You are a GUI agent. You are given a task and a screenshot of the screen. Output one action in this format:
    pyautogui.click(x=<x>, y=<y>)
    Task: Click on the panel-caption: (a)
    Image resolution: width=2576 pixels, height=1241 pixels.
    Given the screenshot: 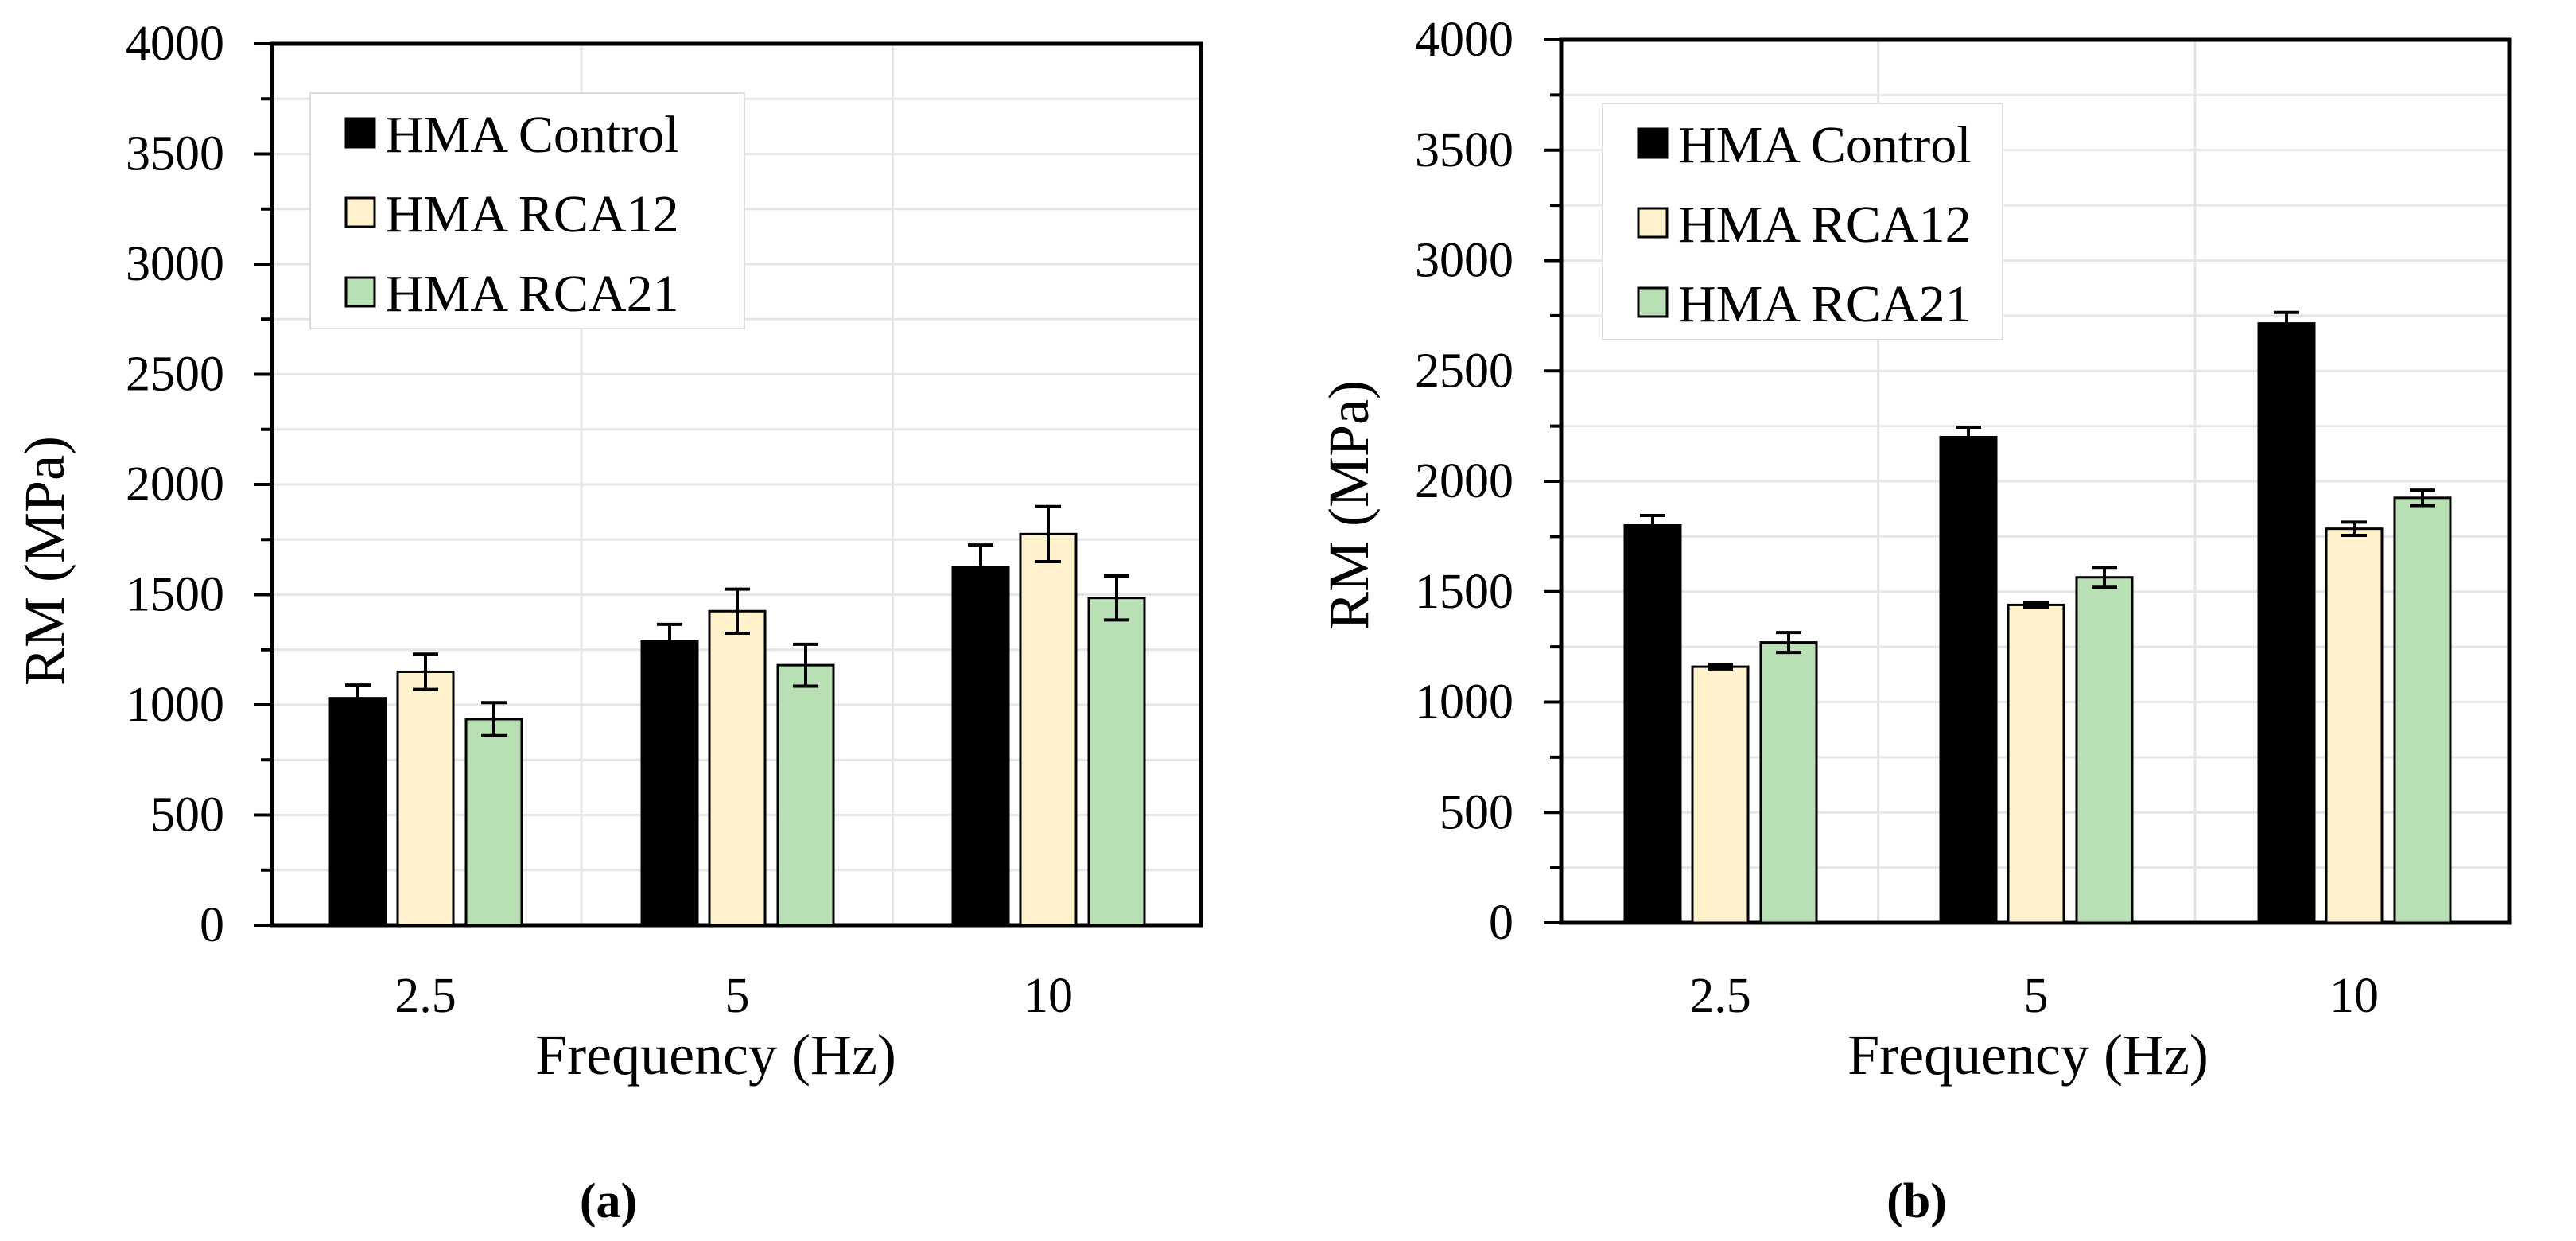 What is the action you would take?
    pyautogui.click(x=608, y=1201)
    